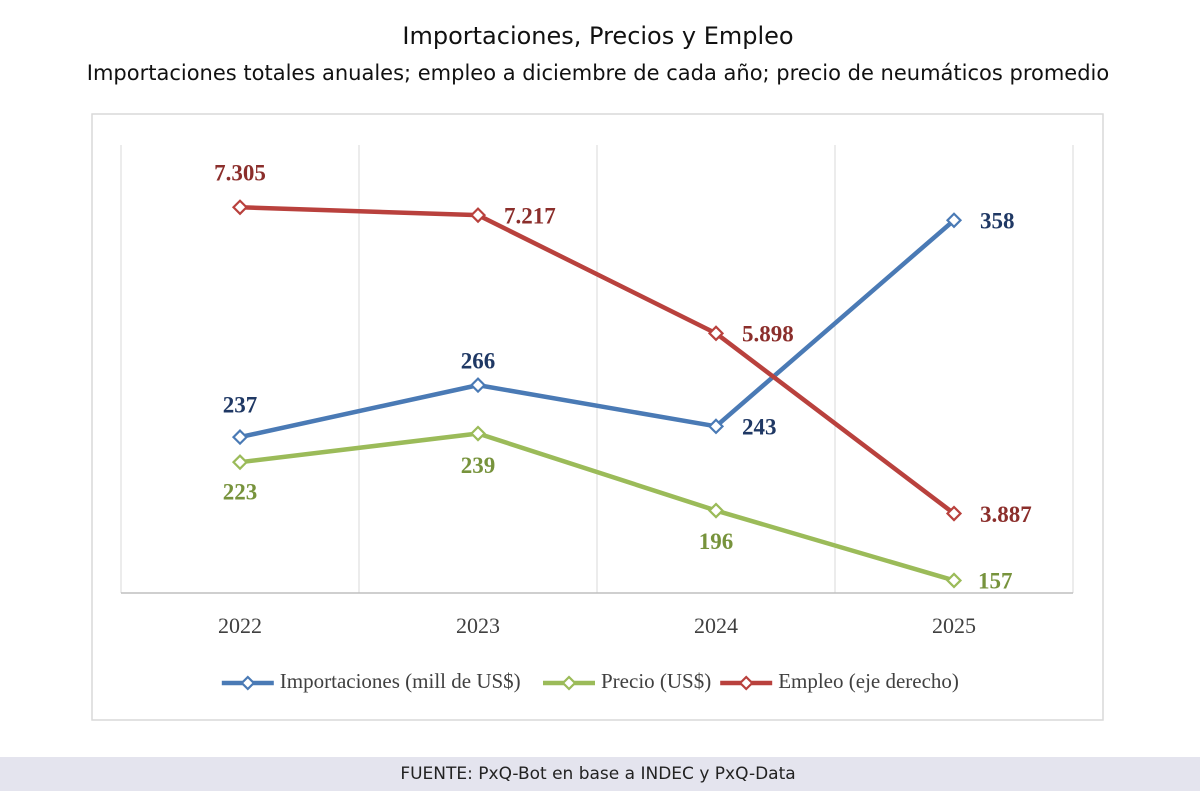  I want to click on x-tick-label: 2025, so click(954, 625).